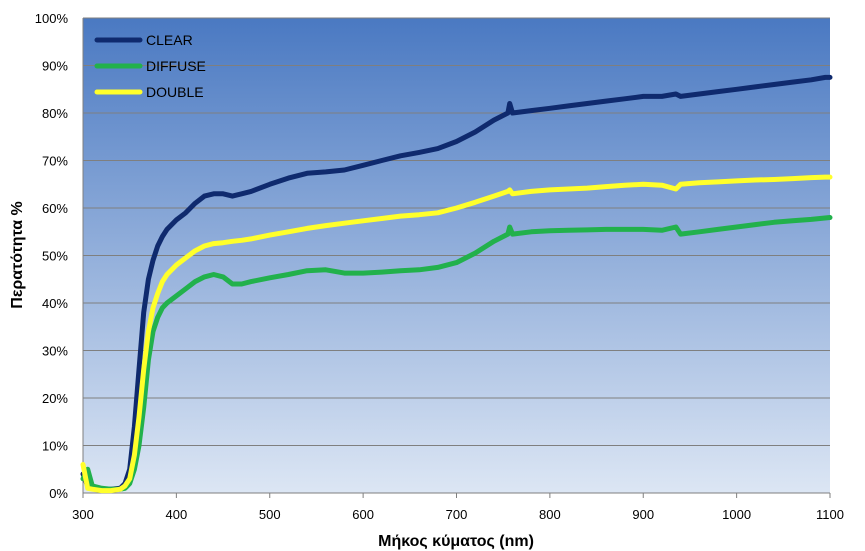 The height and width of the screenshot is (551, 865). What do you see at coordinates (176, 66) in the screenshot?
I see `legend-label-diffuse: DIFFUSE` at bounding box center [176, 66].